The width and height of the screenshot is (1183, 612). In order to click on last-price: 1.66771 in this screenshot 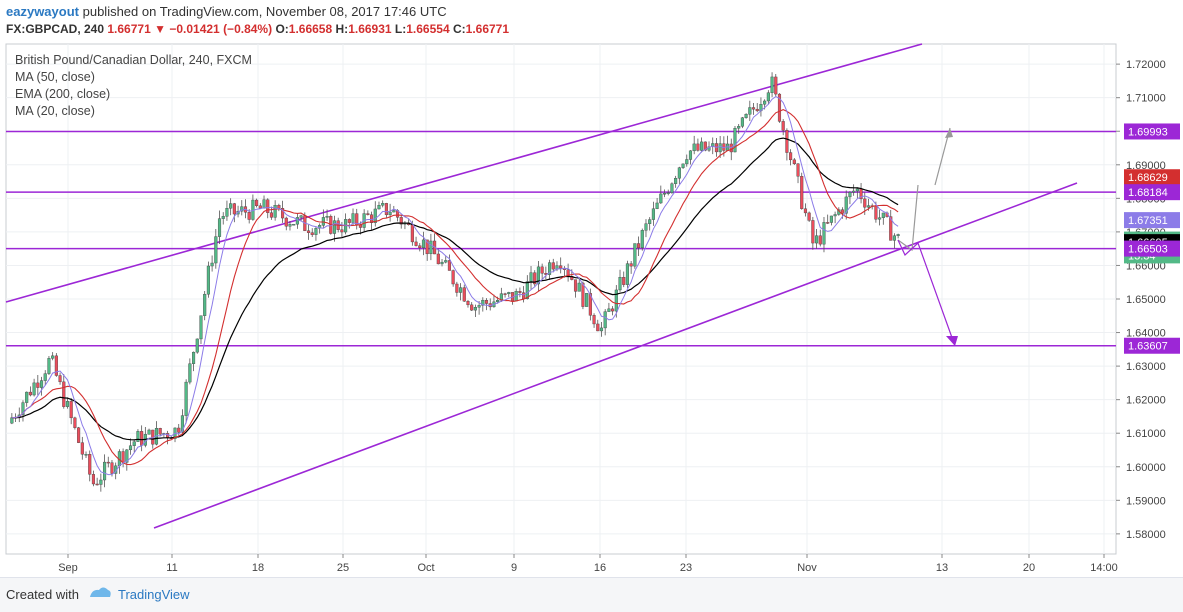, I will do `click(129, 29)`.